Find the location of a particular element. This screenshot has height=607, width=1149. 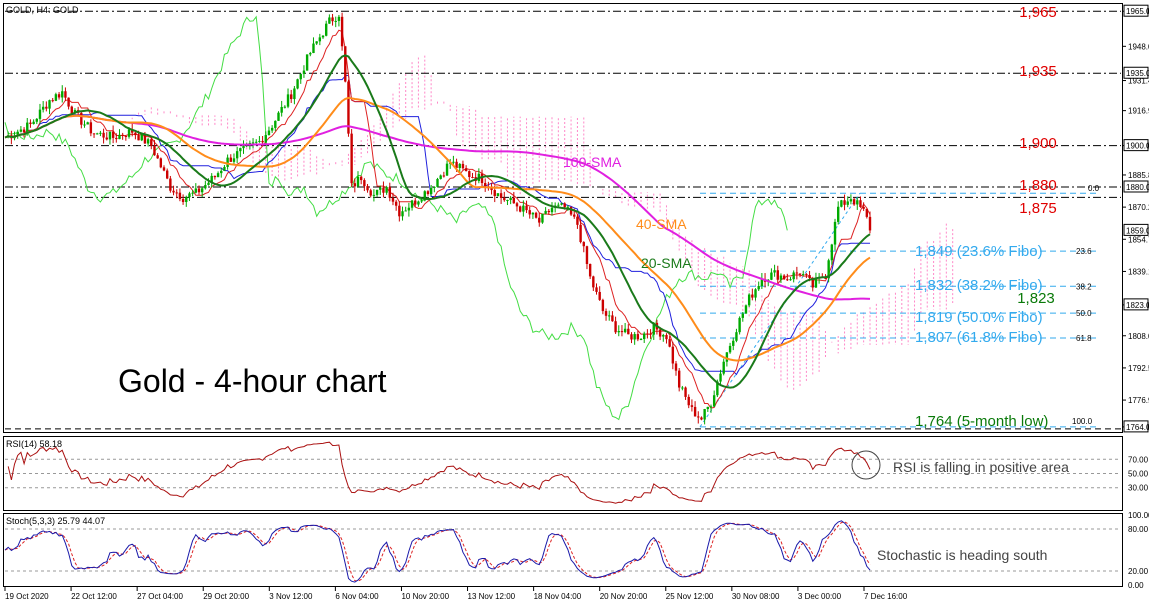

price-tick-label: 1839.17 is located at coordinates (1138, 271).